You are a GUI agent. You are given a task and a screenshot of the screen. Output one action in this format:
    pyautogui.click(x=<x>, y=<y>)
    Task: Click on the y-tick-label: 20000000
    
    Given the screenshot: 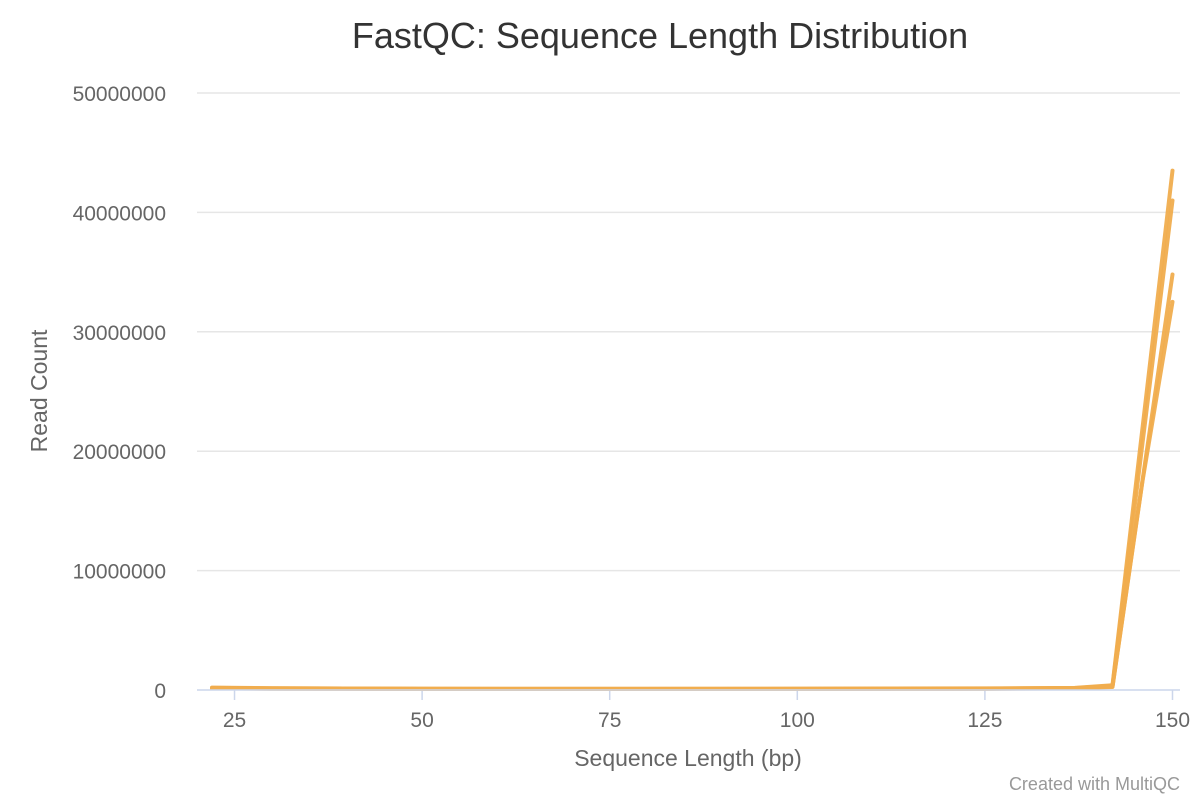 What is the action you would take?
    pyautogui.click(x=119, y=452)
    